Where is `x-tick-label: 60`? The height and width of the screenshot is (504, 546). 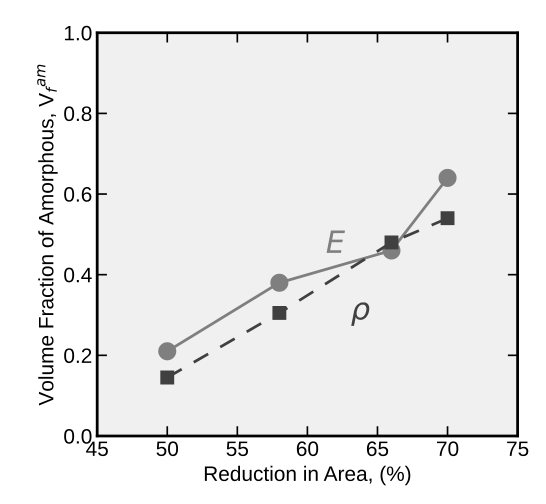 x-tick-label: 60 is located at coordinates (307, 448).